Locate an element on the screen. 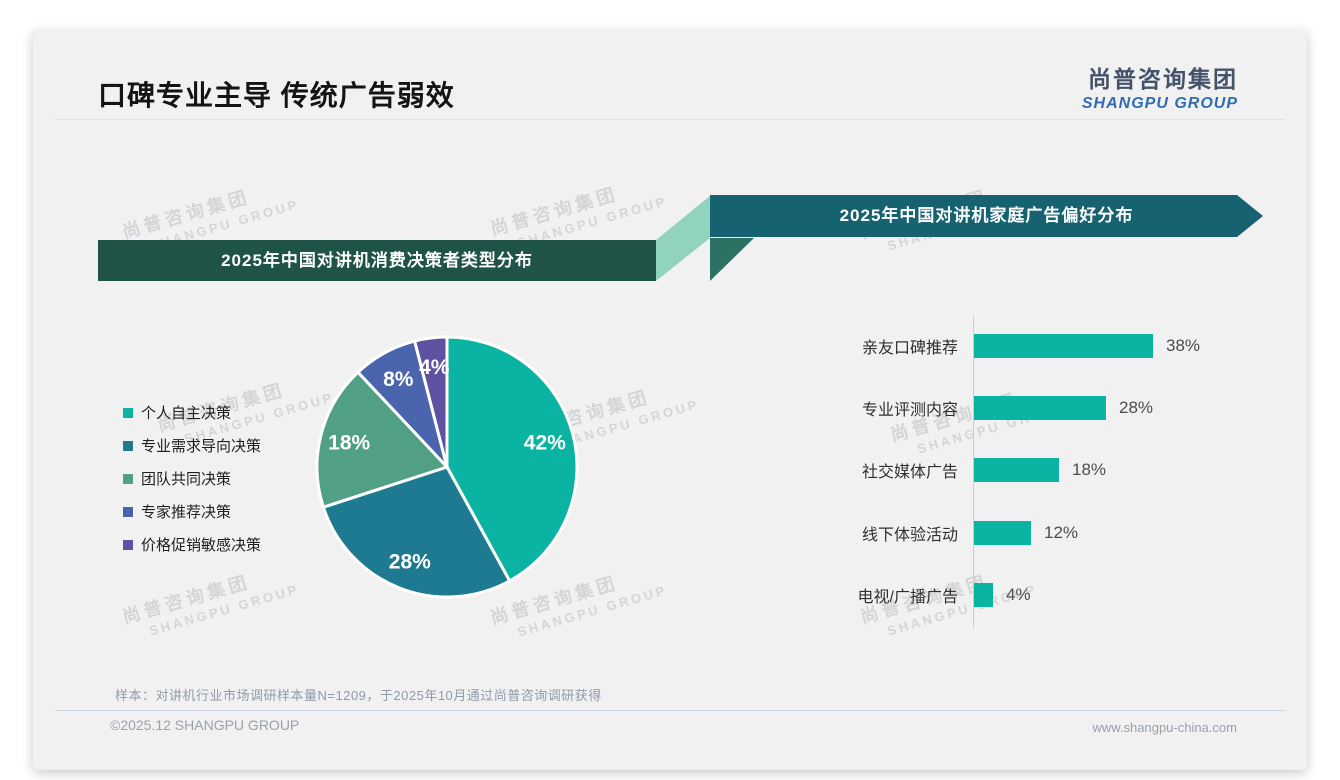 This screenshot has height=780, width=1340. bar-row: 线下体验活动 12% is located at coordinates (926, 532).